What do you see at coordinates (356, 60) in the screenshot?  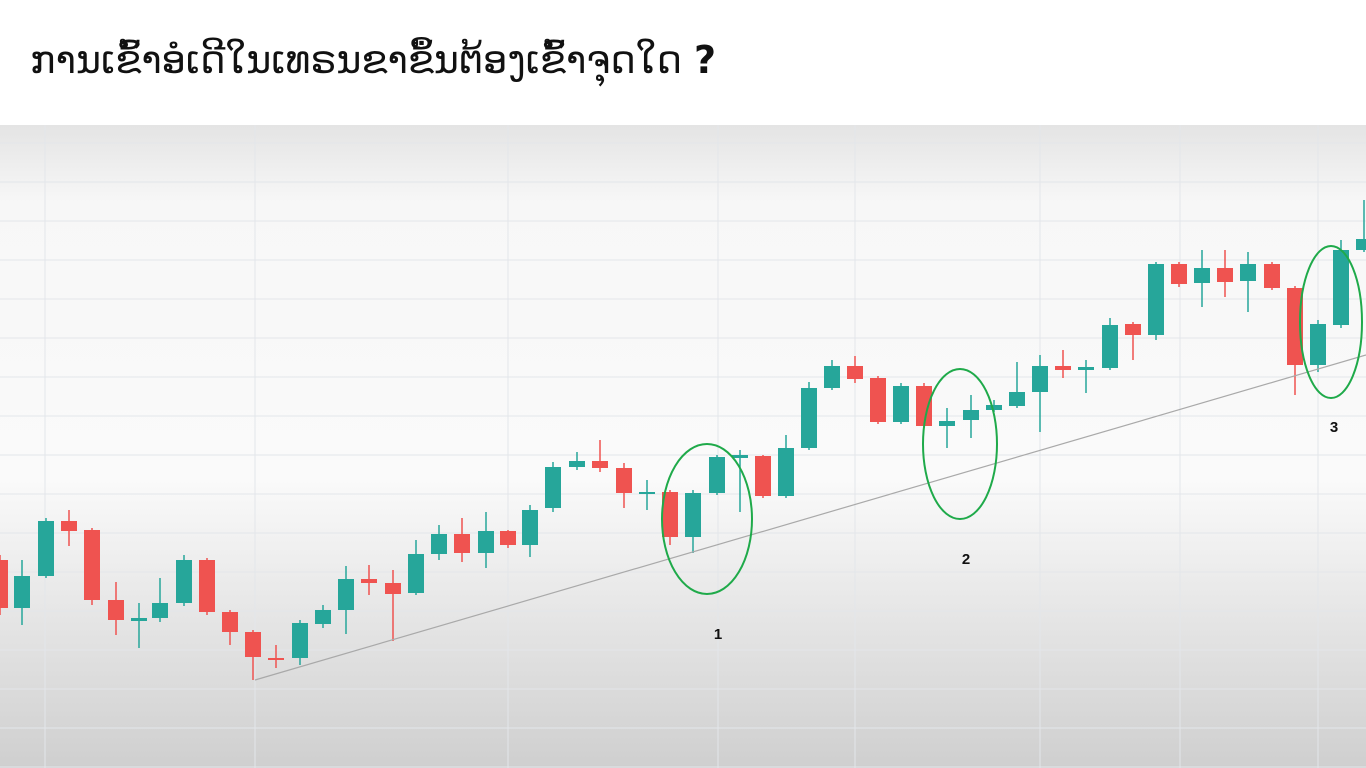 I see `title-text: ການເຂົ້າອໍເດີໃນເທຣນຂາຂຶ້ນຕ້ອງເຂົ້າຈຸດໃດ` at bounding box center [356, 60].